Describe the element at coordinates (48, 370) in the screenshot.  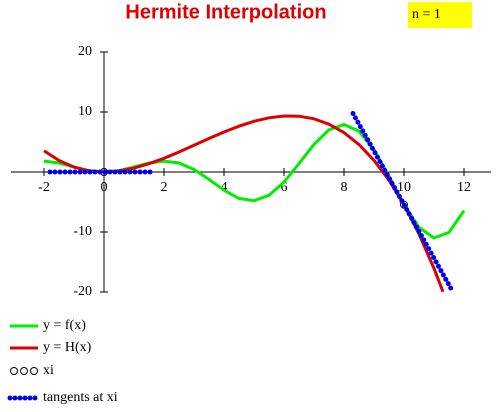
I see `legend-label: xi` at that location.